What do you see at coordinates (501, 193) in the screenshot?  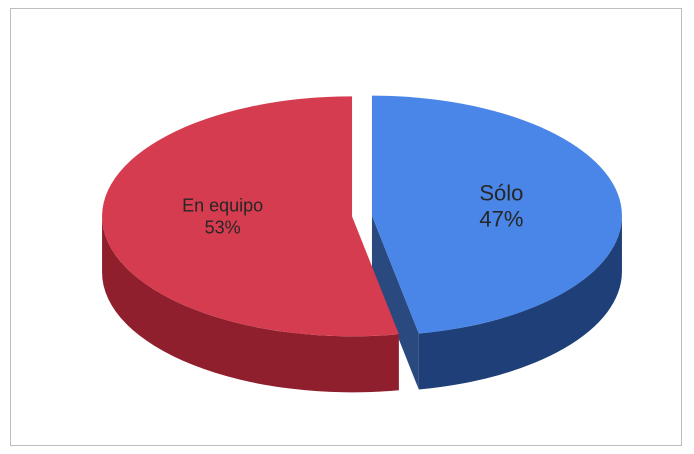 I see `slice-label-solo: Sólo` at bounding box center [501, 193].